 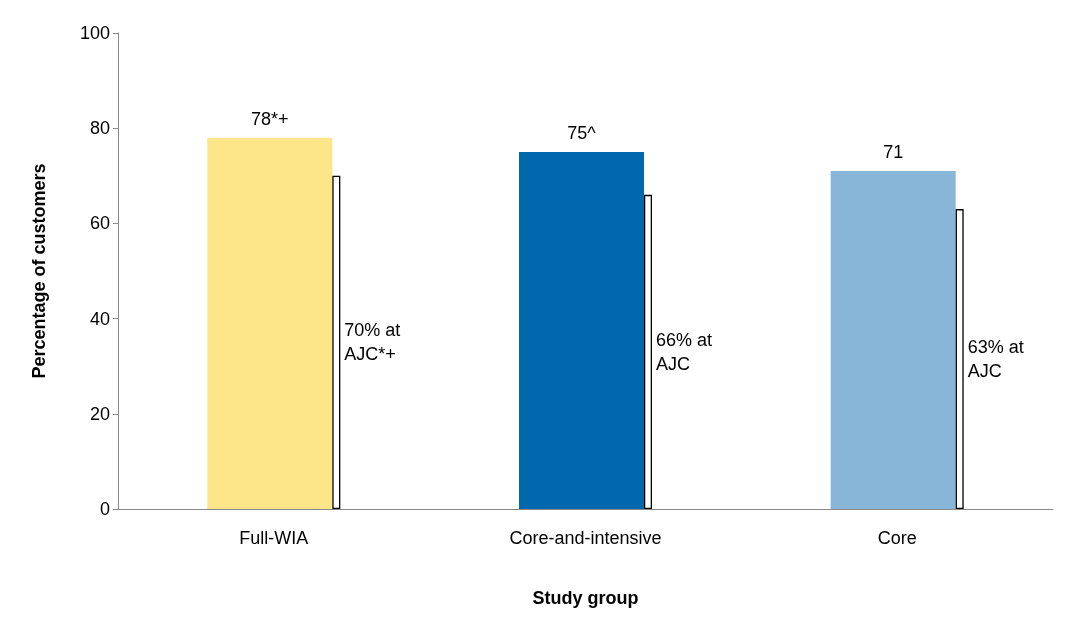 I want to click on y-axis-title: Percentage of customers, so click(x=39, y=271).